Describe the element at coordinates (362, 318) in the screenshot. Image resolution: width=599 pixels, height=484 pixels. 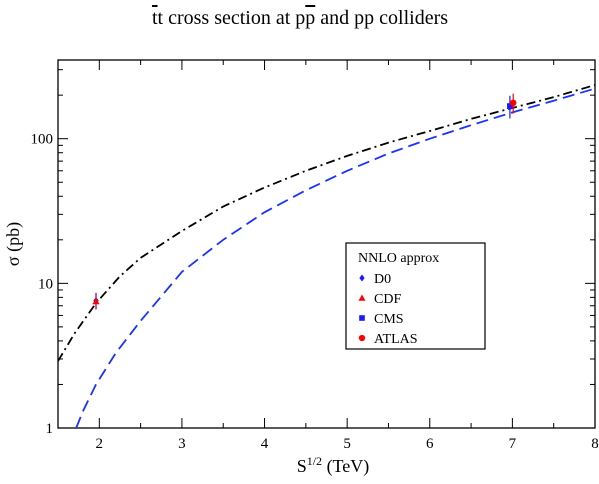
I see `legend-marker-cms` at that location.